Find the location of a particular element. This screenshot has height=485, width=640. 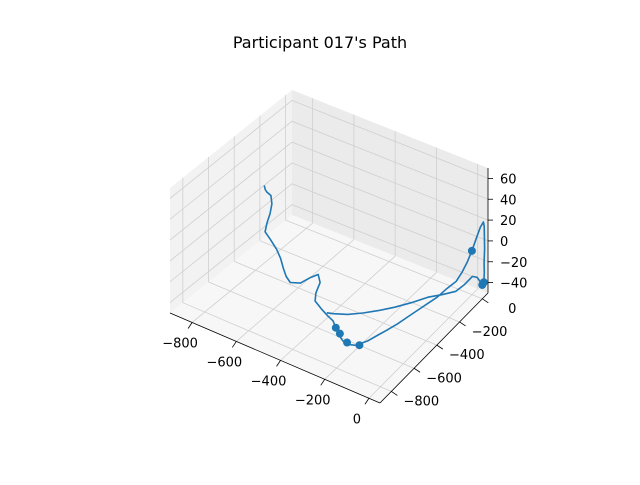

x-tick-label: −600 is located at coordinates (224, 362).